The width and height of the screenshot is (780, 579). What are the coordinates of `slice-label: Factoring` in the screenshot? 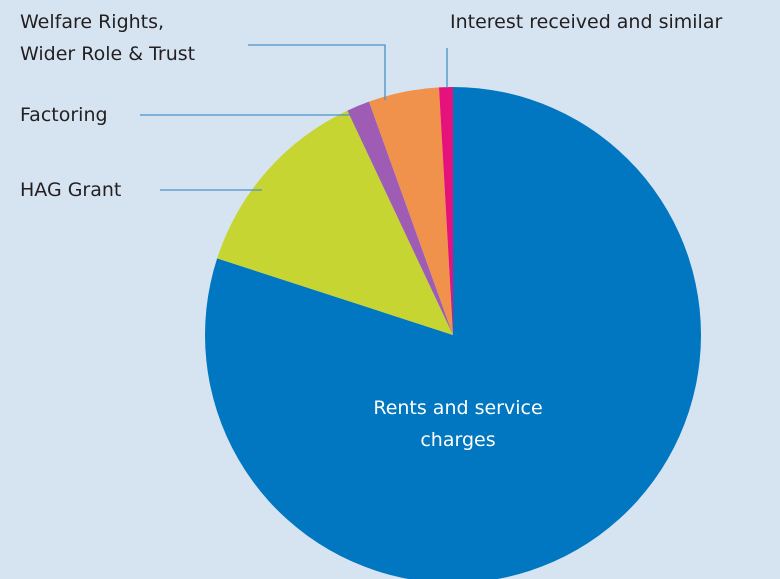 It's located at (64, 115).